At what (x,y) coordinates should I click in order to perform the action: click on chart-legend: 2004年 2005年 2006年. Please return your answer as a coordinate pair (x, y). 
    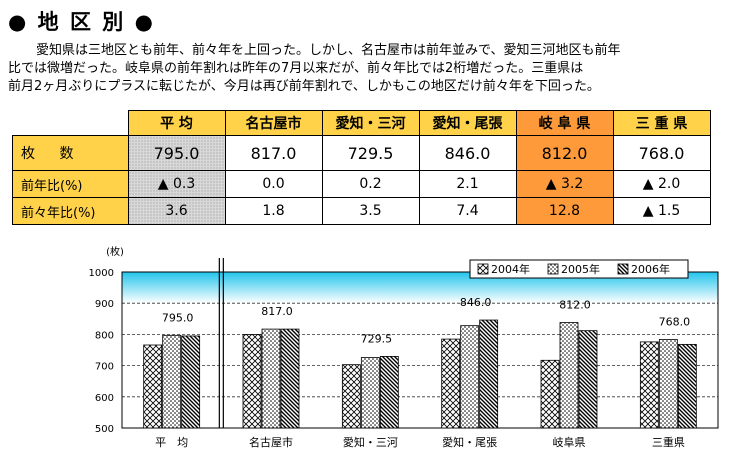
    Looking at the image, I should click on (579, 269).